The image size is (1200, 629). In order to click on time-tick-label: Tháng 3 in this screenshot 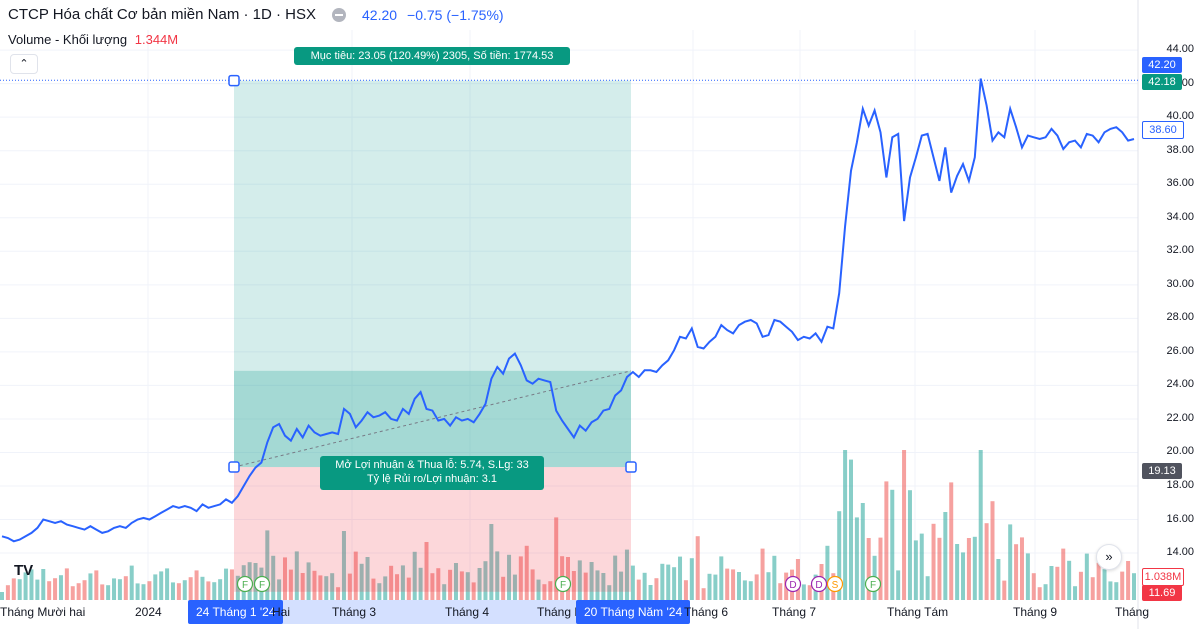, I will do `click(354, 612)`.